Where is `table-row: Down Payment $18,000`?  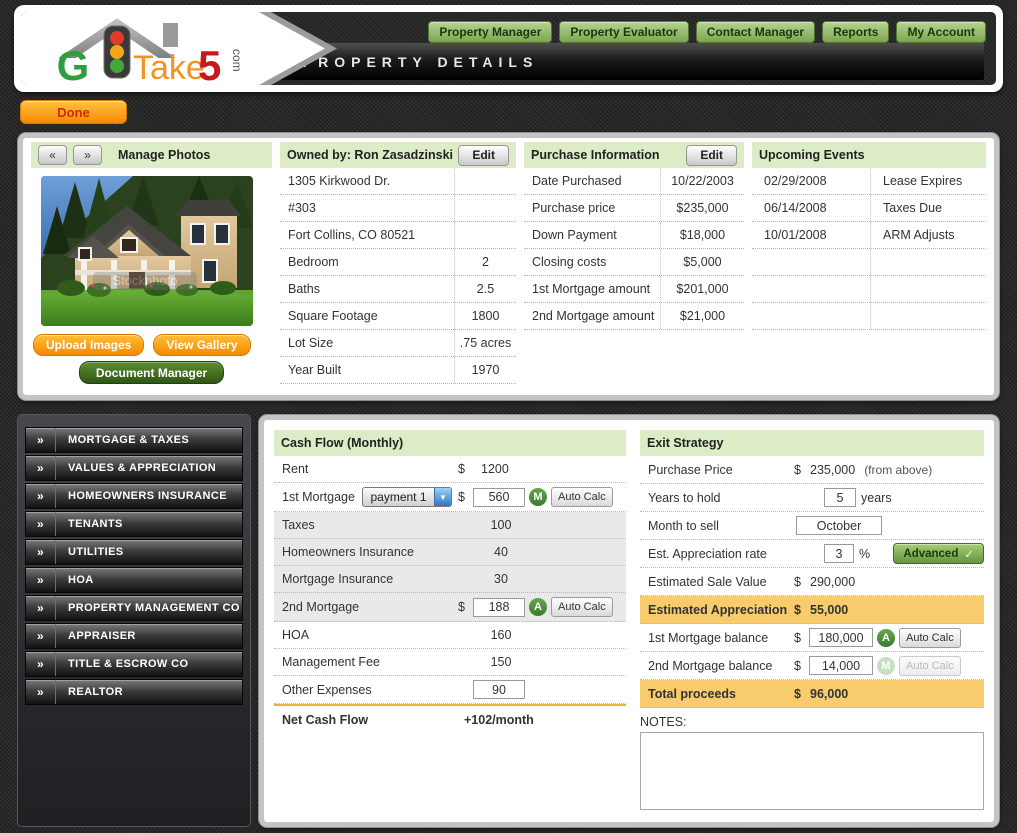 table-row: Down Payment $18,000 is located at coordinates (634, 235).